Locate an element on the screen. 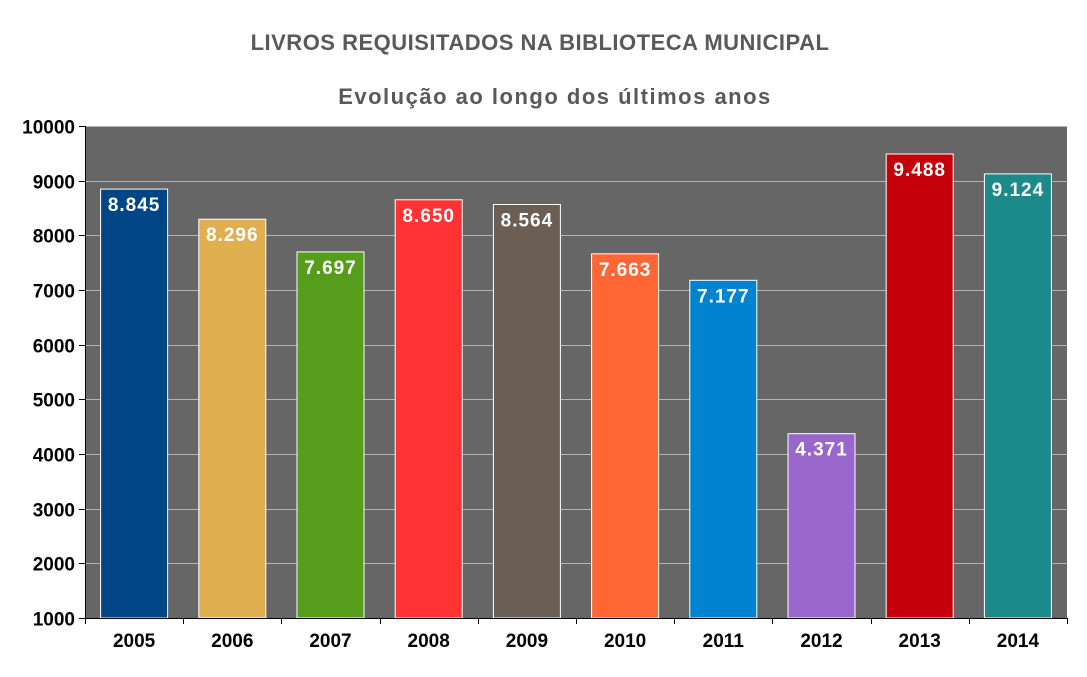 This screenshot has width=1087, height=677. x-tick-label-2011: 2011 is located at coordinates (724, 641).